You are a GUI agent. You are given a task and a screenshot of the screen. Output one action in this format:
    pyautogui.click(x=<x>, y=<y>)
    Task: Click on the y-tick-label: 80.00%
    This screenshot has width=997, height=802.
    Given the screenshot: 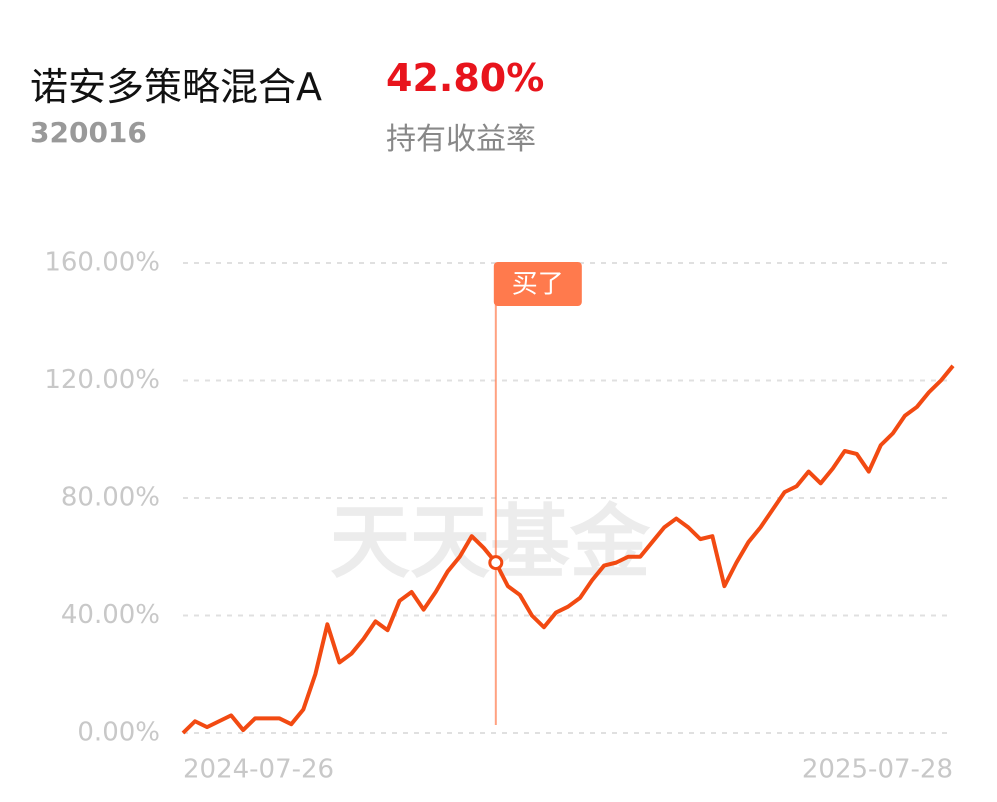 What is the action you would take?
    pyautogui.click(x=110, y=498)
    